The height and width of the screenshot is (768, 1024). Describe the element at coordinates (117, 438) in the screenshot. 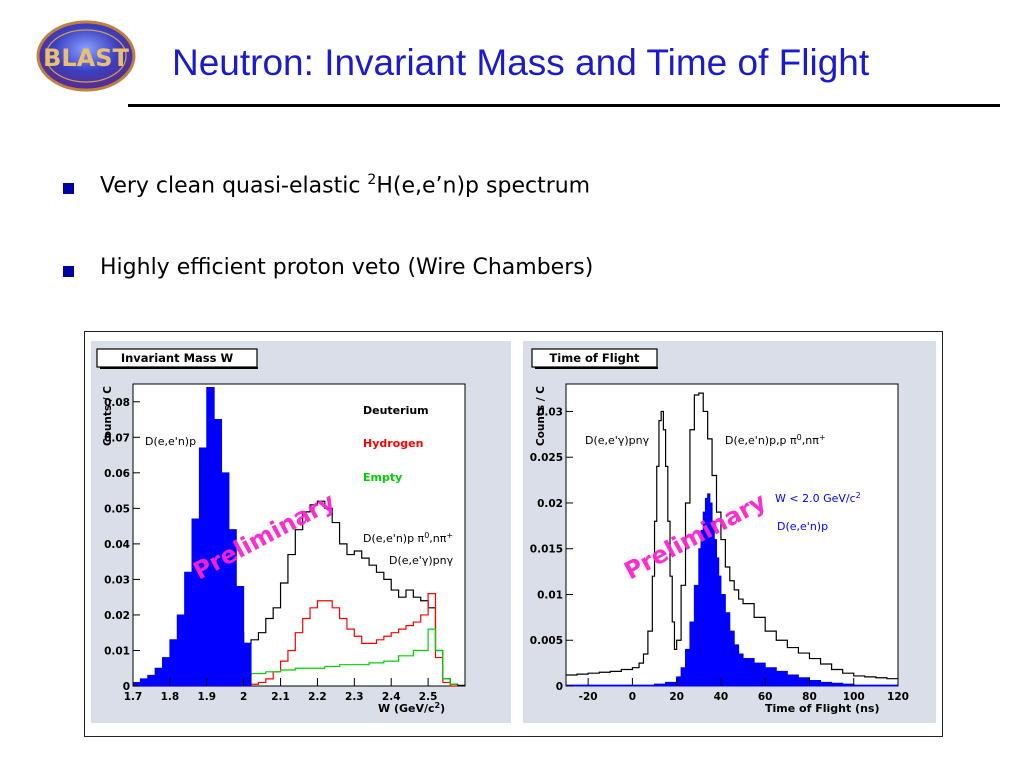

I see `mass-ytick-label: 0.07` at that location.